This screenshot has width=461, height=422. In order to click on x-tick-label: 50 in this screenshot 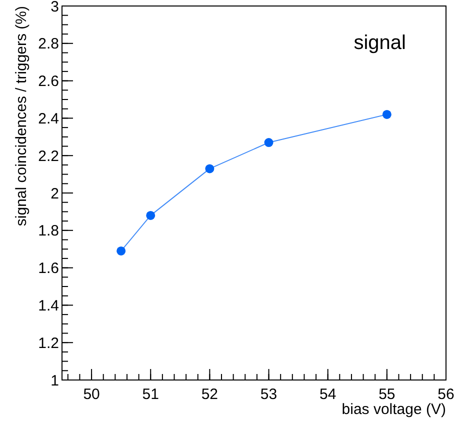, I will do `click(91, 394)`.